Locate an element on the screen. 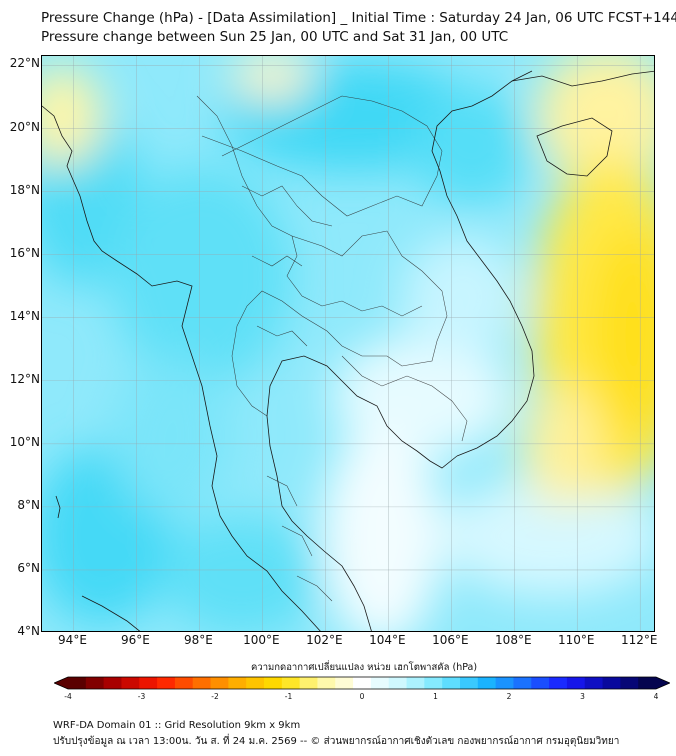  coastline-myanmar is located at coordinates (130, 281).